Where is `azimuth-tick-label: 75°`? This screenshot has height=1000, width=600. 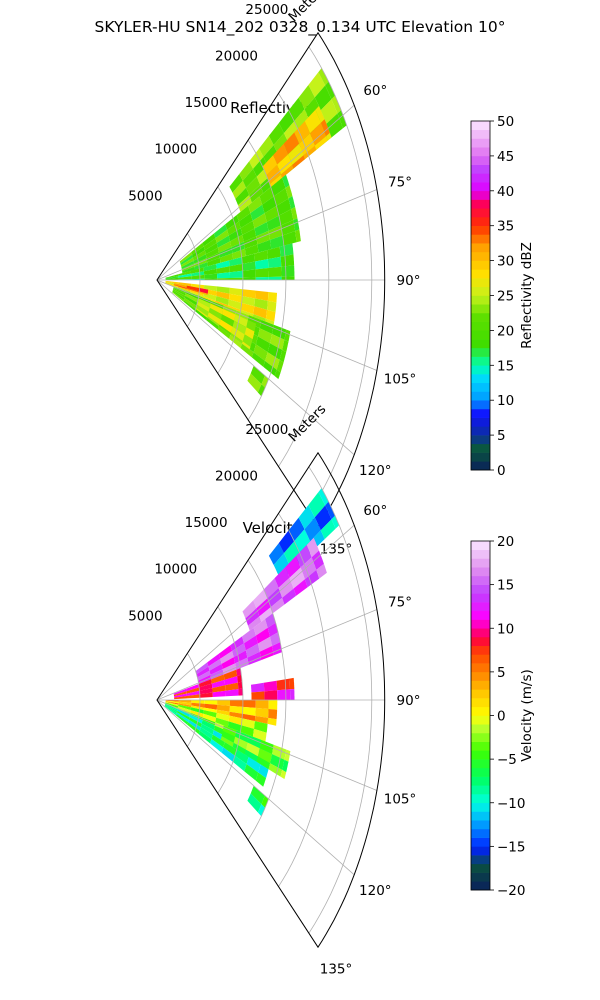 azimuth-tick-label: 75° is located at coordinates (400, 183).